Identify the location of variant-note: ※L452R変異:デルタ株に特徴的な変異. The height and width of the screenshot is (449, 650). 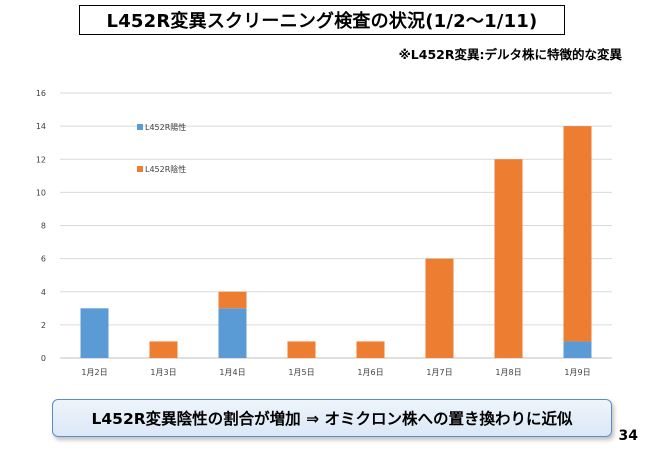
(510, 54).